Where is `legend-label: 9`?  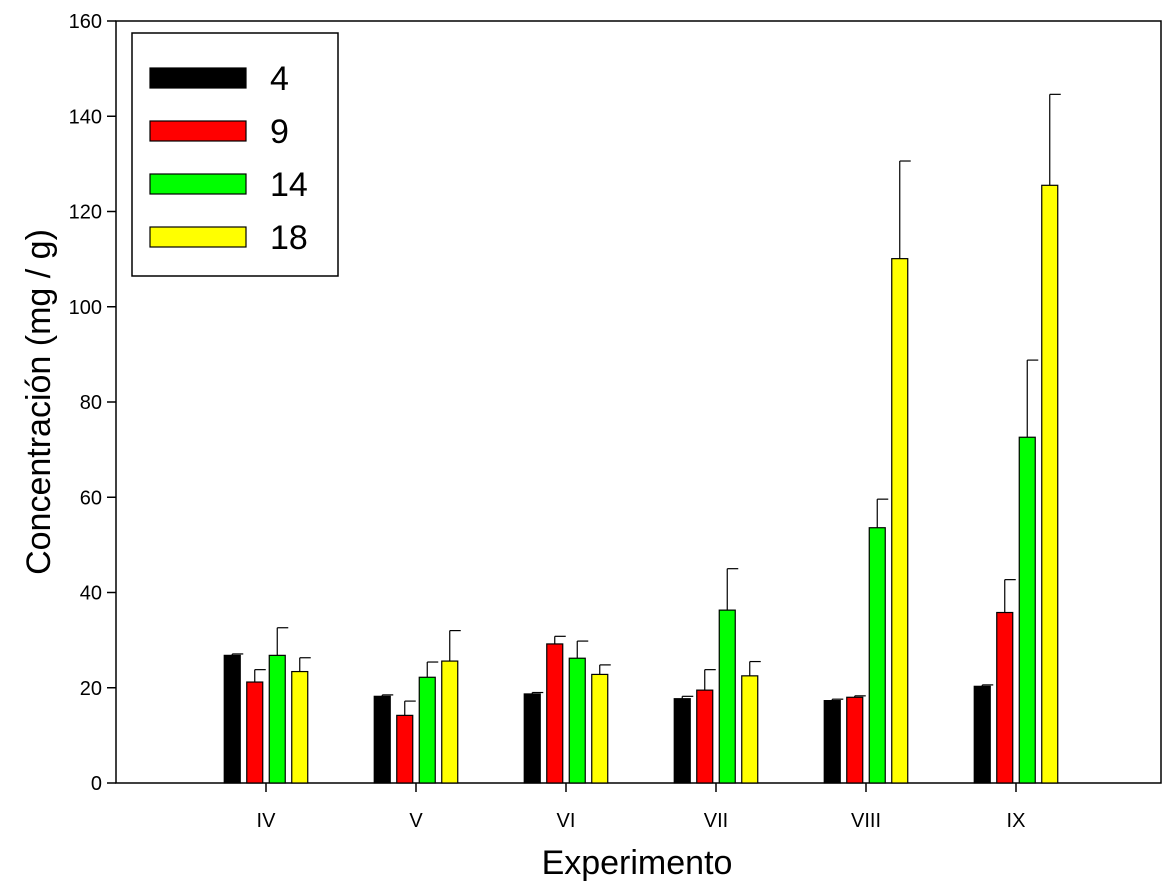 legend-label: 9 is located at coordinates (279, 132).